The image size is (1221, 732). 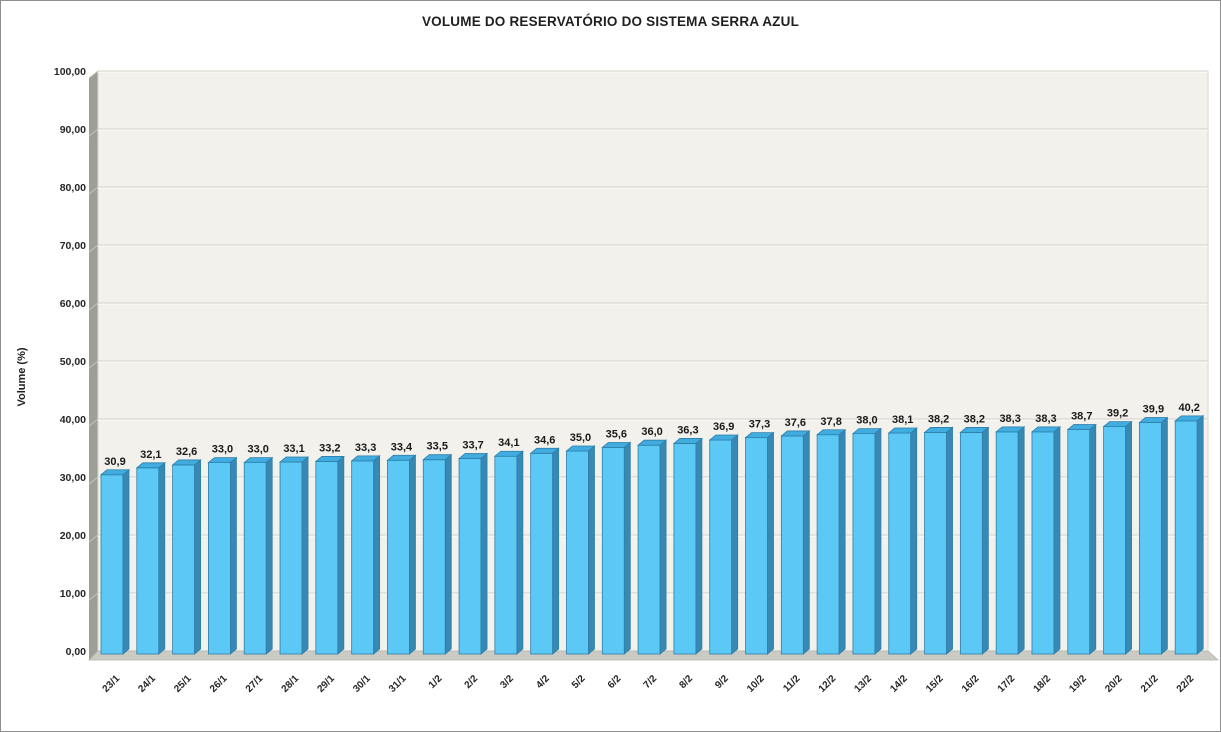 I want to click on x-tick-label: 4/2, so click(x=543, y=682).